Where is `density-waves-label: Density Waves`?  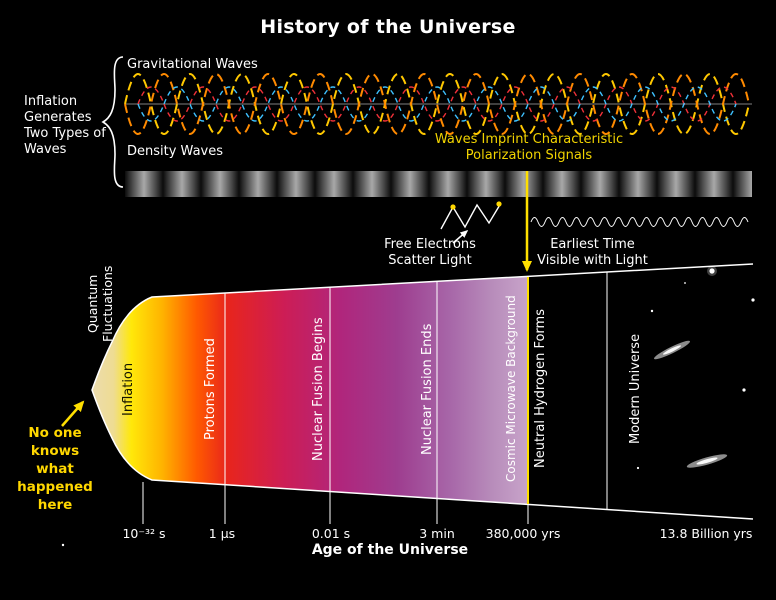
density-waves-label: Density Waves is located at coordinates (175, 151).